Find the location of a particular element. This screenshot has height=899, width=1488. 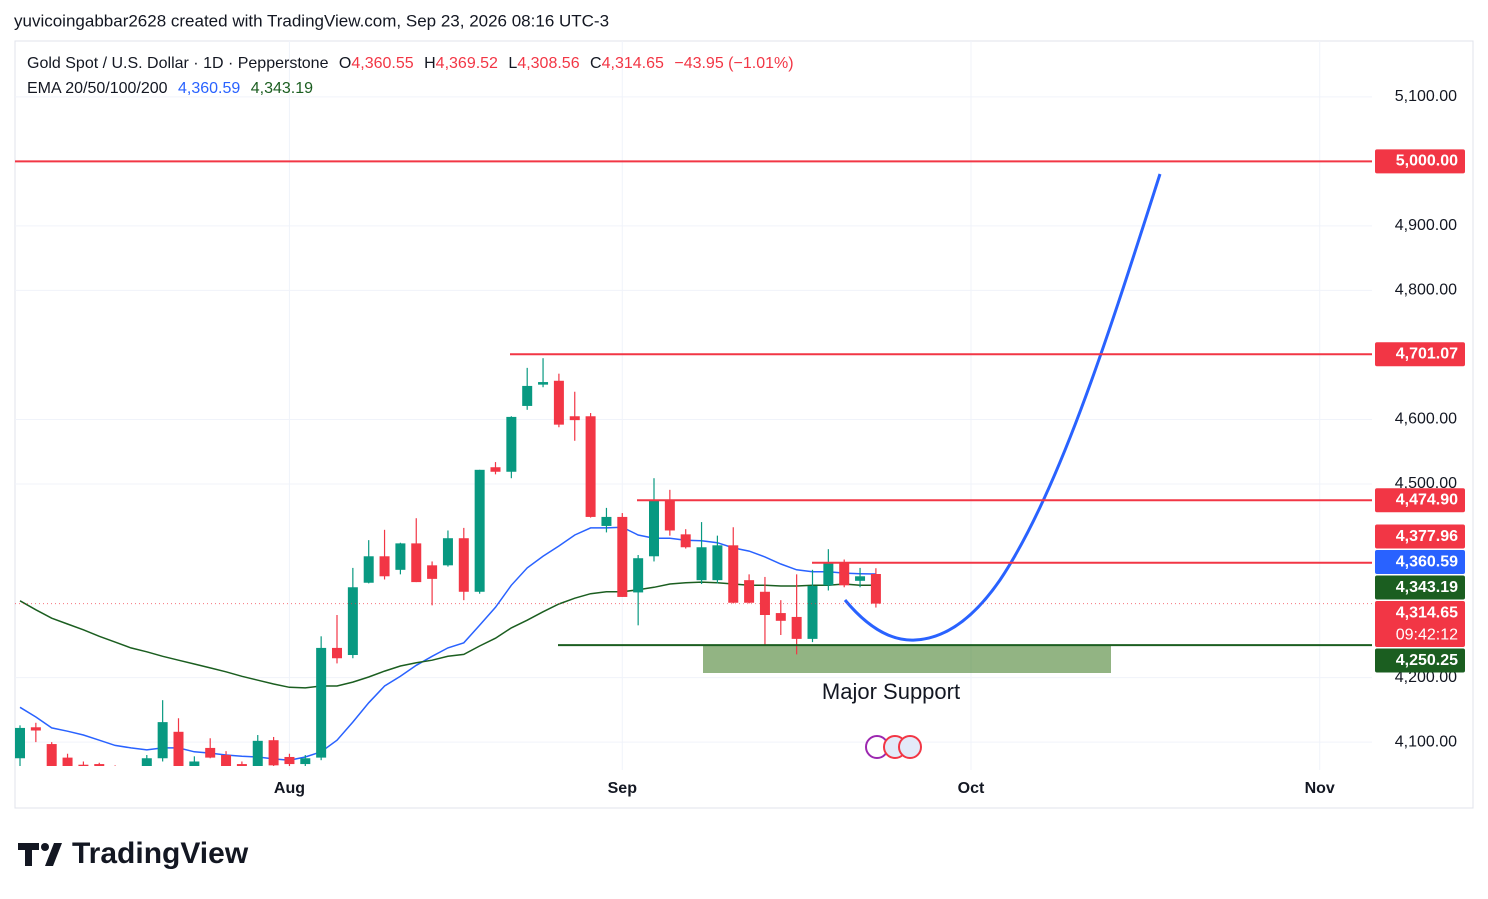

x-tick-label: Nov is located at coordinates (1320, 788).